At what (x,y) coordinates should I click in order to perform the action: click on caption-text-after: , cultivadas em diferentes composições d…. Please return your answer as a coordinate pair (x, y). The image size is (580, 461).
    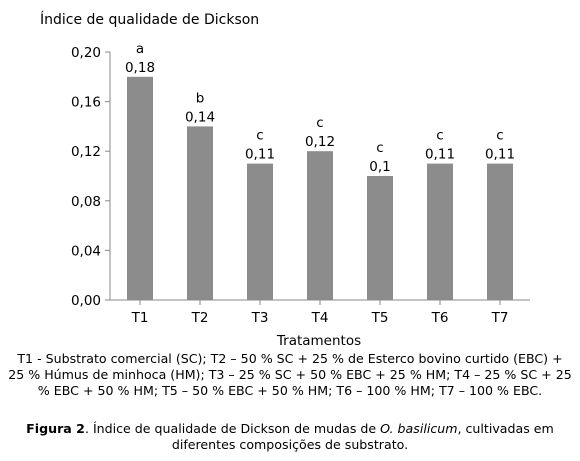
    Looking at the image, I should click on (362, 436).